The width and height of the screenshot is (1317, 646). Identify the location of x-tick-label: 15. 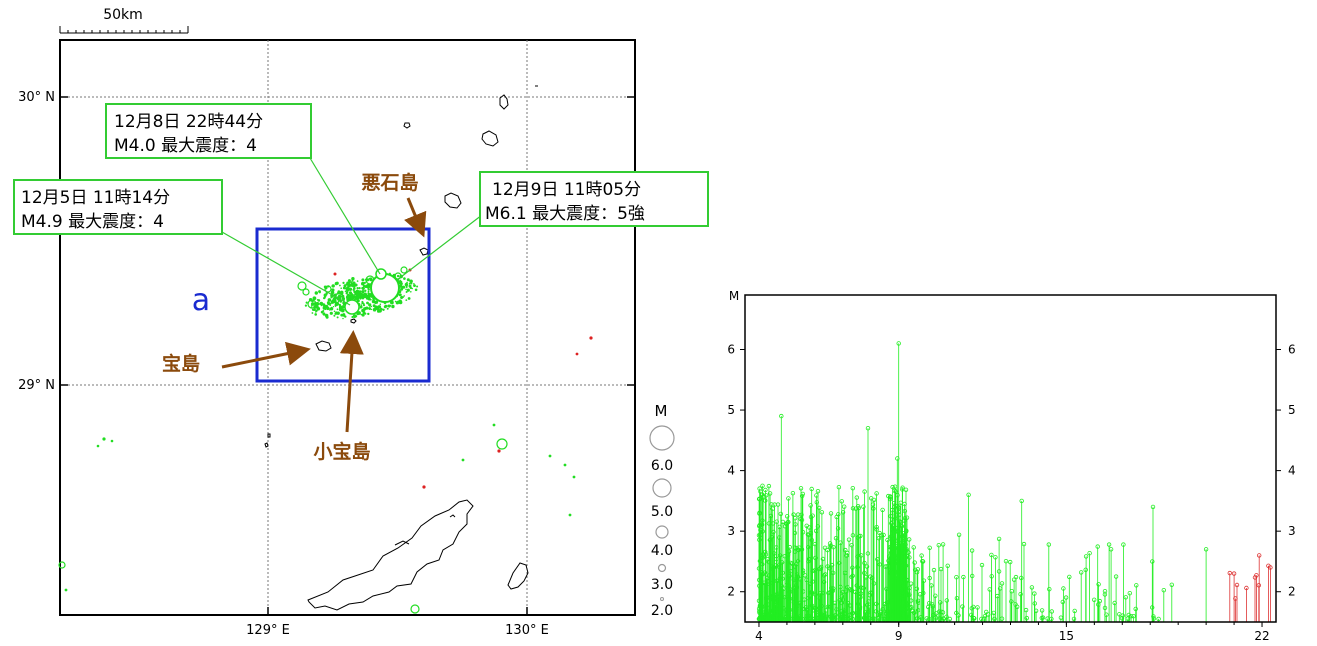
(1066, 636).